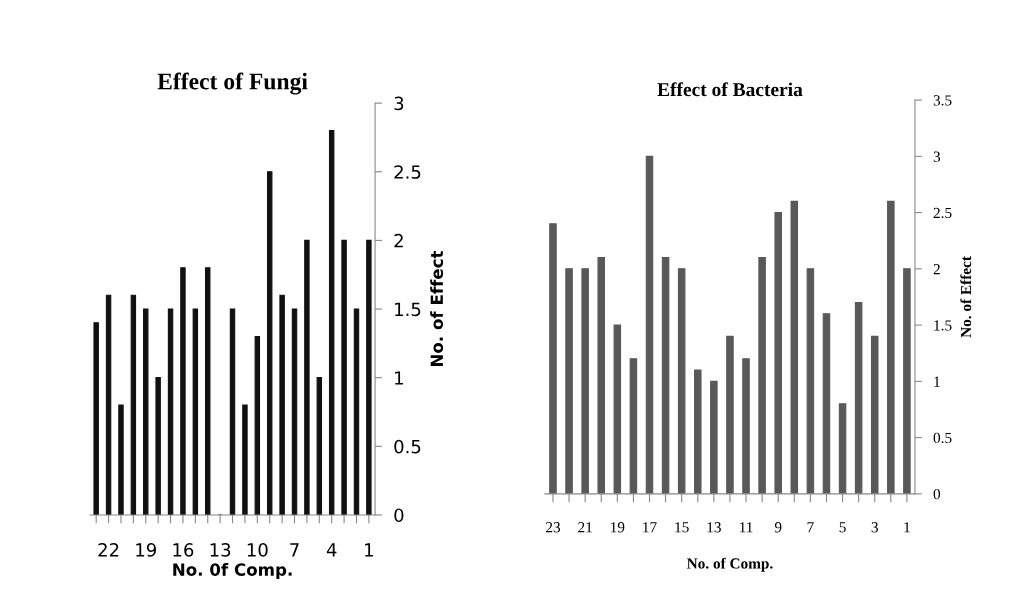 This screenshot has width=1011, height=603. I want to click on x-tick-label: 17, so click(650, 527).